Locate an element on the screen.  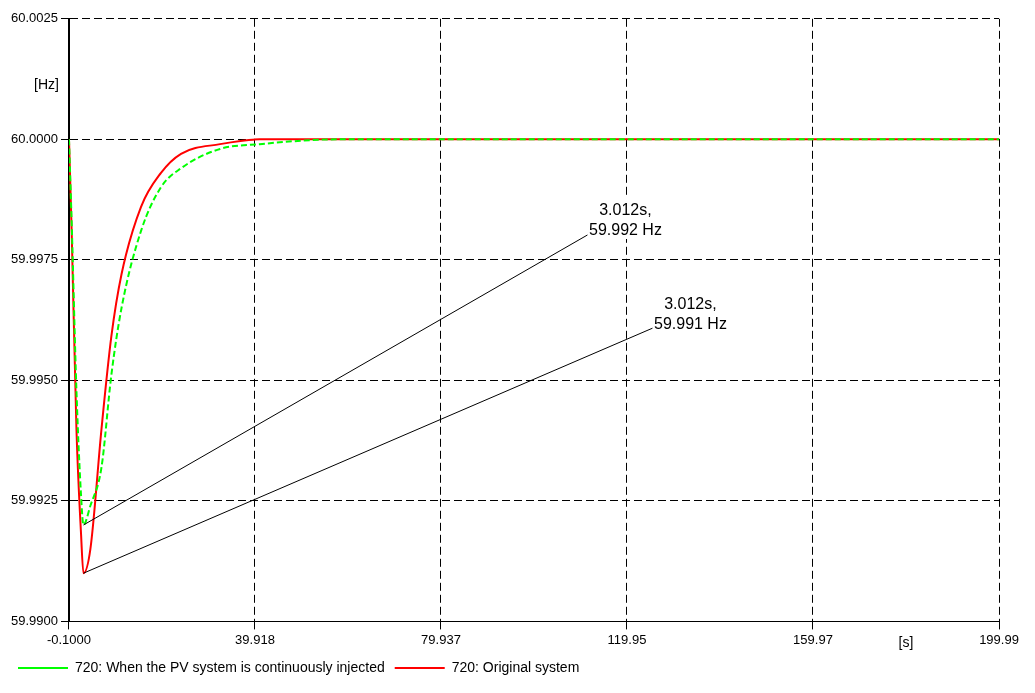
x-tick-label: 159.97 is located at coordinates (813, 639).